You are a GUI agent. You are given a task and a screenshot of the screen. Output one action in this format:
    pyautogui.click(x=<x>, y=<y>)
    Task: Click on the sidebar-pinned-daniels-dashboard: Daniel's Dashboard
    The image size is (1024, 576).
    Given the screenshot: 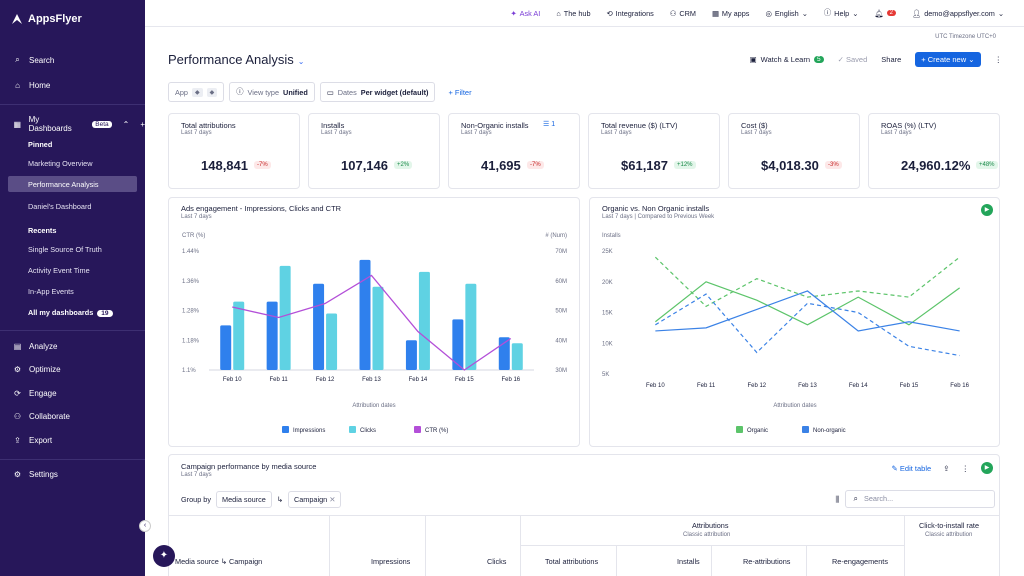 What is the action you would take?
    pyautogui.click(x=60, y=206)
    